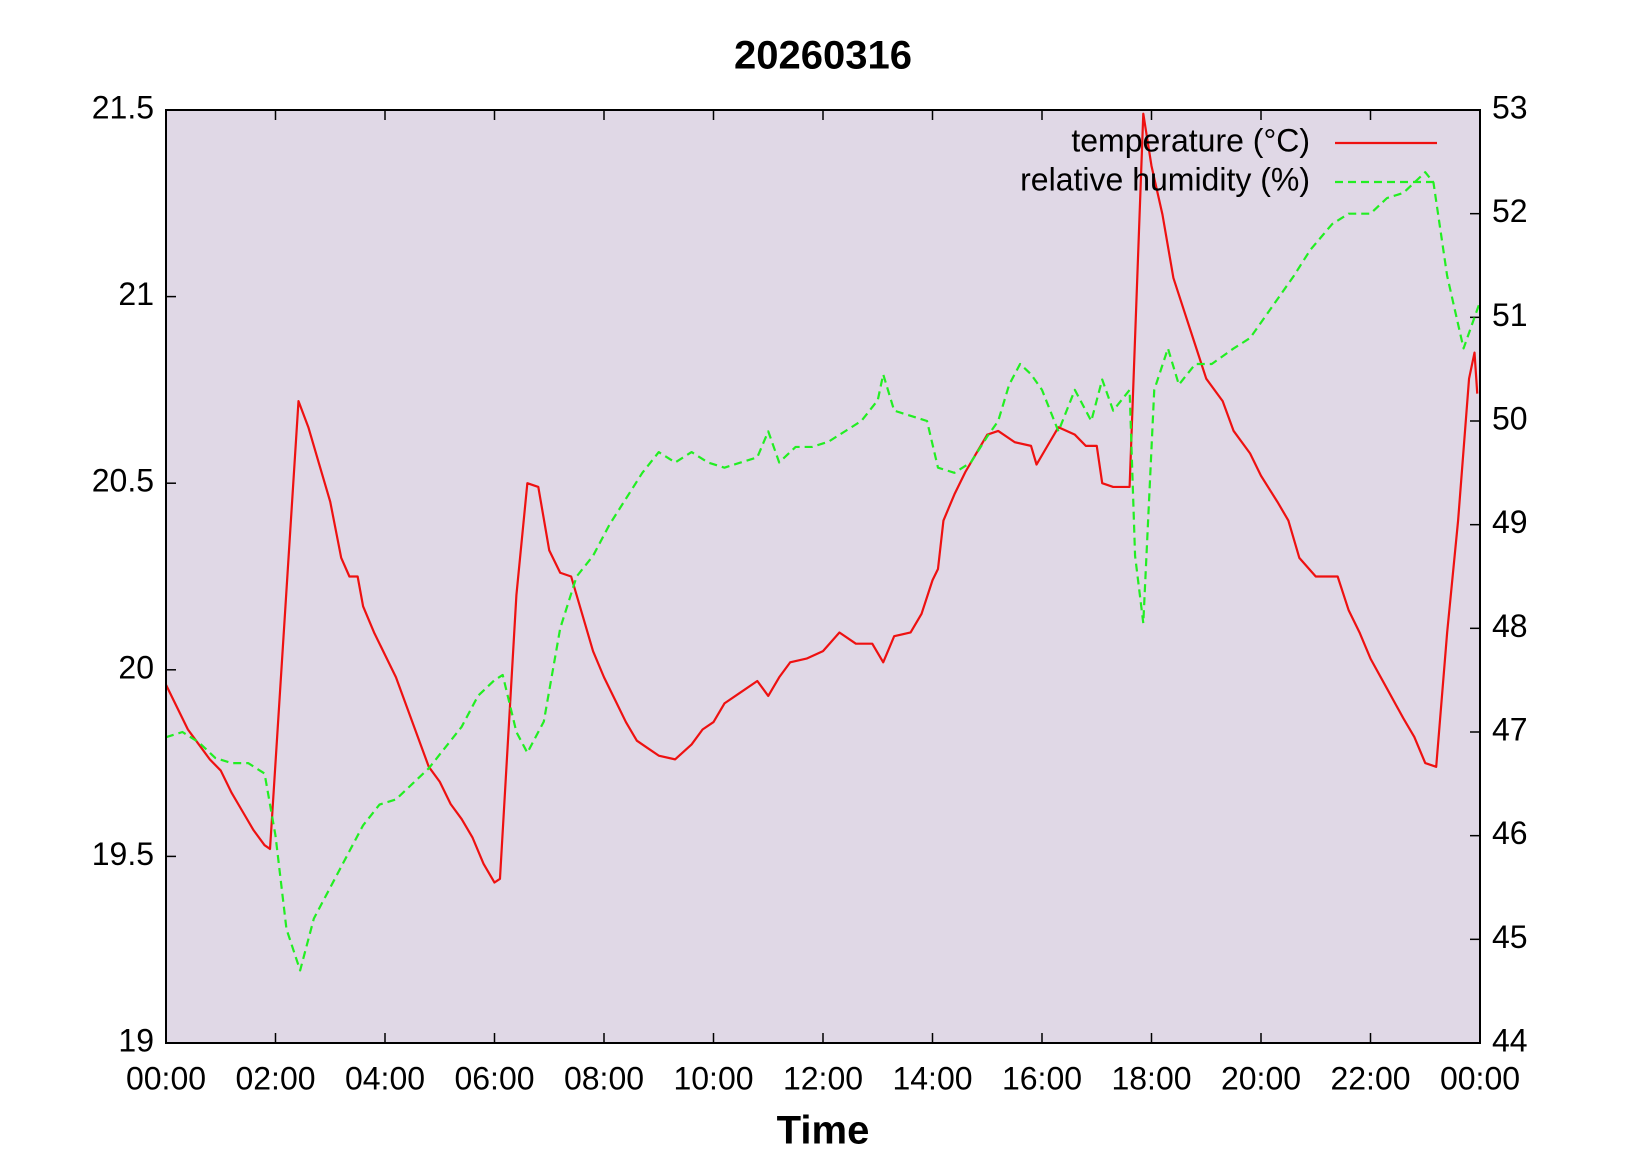  Describe the element at coordinates (136, 1040) in the screenshot. I see `y-tick-label: 19` at that location.